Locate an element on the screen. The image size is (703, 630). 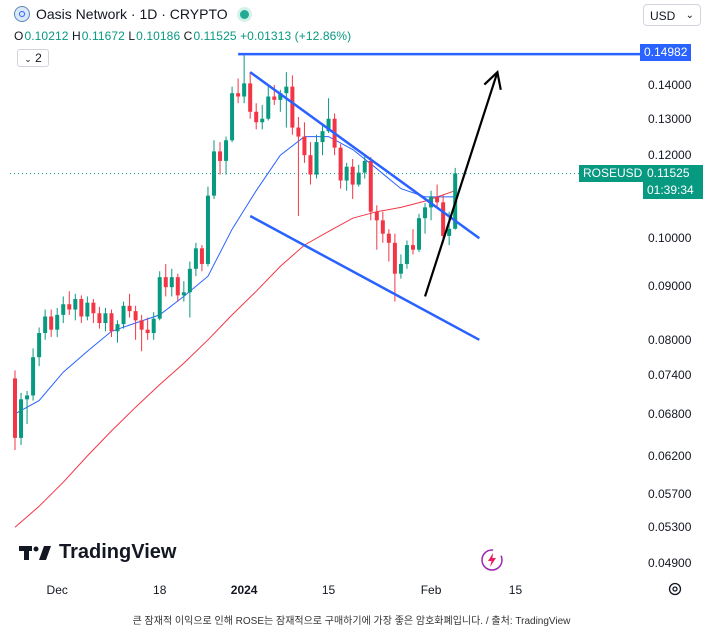
symbol-title: Oasis Network · 1D · CRYPTO is located at coordinates (132, 14).